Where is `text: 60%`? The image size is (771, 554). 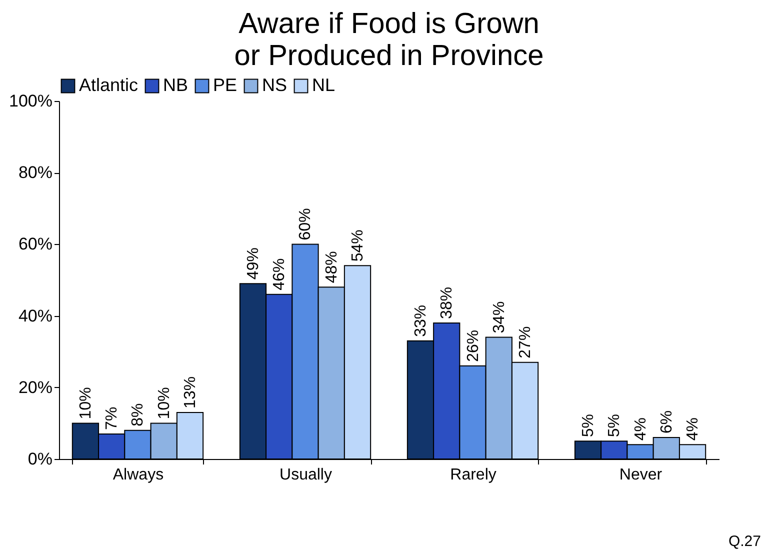
text: 60% is located at coordinates (305, 224).